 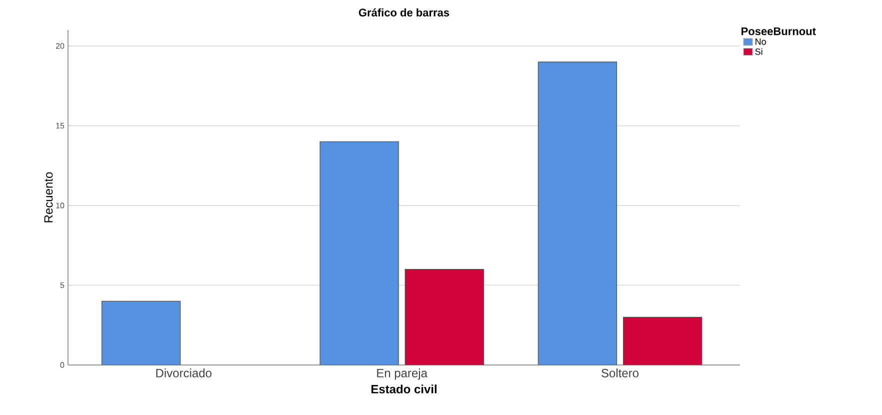 What do you see at coordinates (761, 41) in the screenshot?
I see `legend-label: No` at bounding box center [761, 41].